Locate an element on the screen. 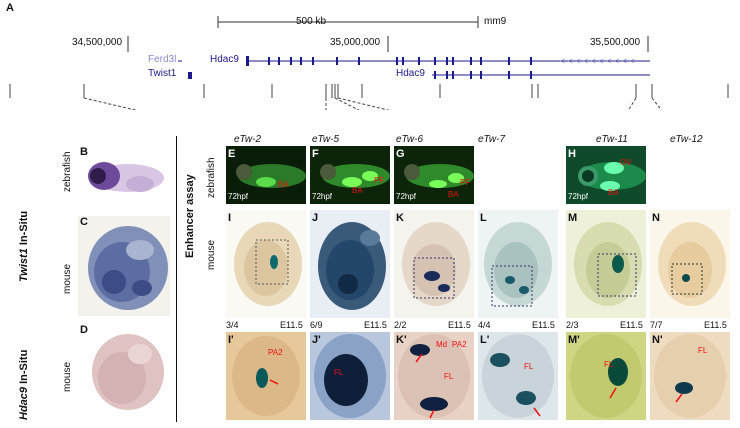 This screenshot has width=740, height=428. panel-letter-k-prime: K' is located at coordinates (401, 340).